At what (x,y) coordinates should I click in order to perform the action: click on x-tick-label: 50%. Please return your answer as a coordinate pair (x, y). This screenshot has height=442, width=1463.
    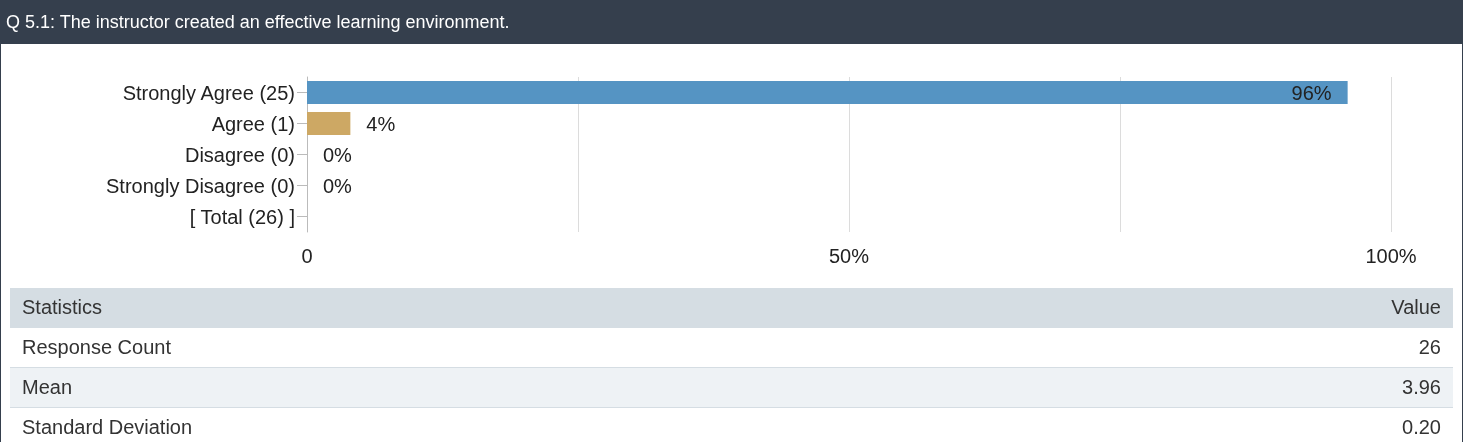
    Looking at the image, I should click on (849, 256).